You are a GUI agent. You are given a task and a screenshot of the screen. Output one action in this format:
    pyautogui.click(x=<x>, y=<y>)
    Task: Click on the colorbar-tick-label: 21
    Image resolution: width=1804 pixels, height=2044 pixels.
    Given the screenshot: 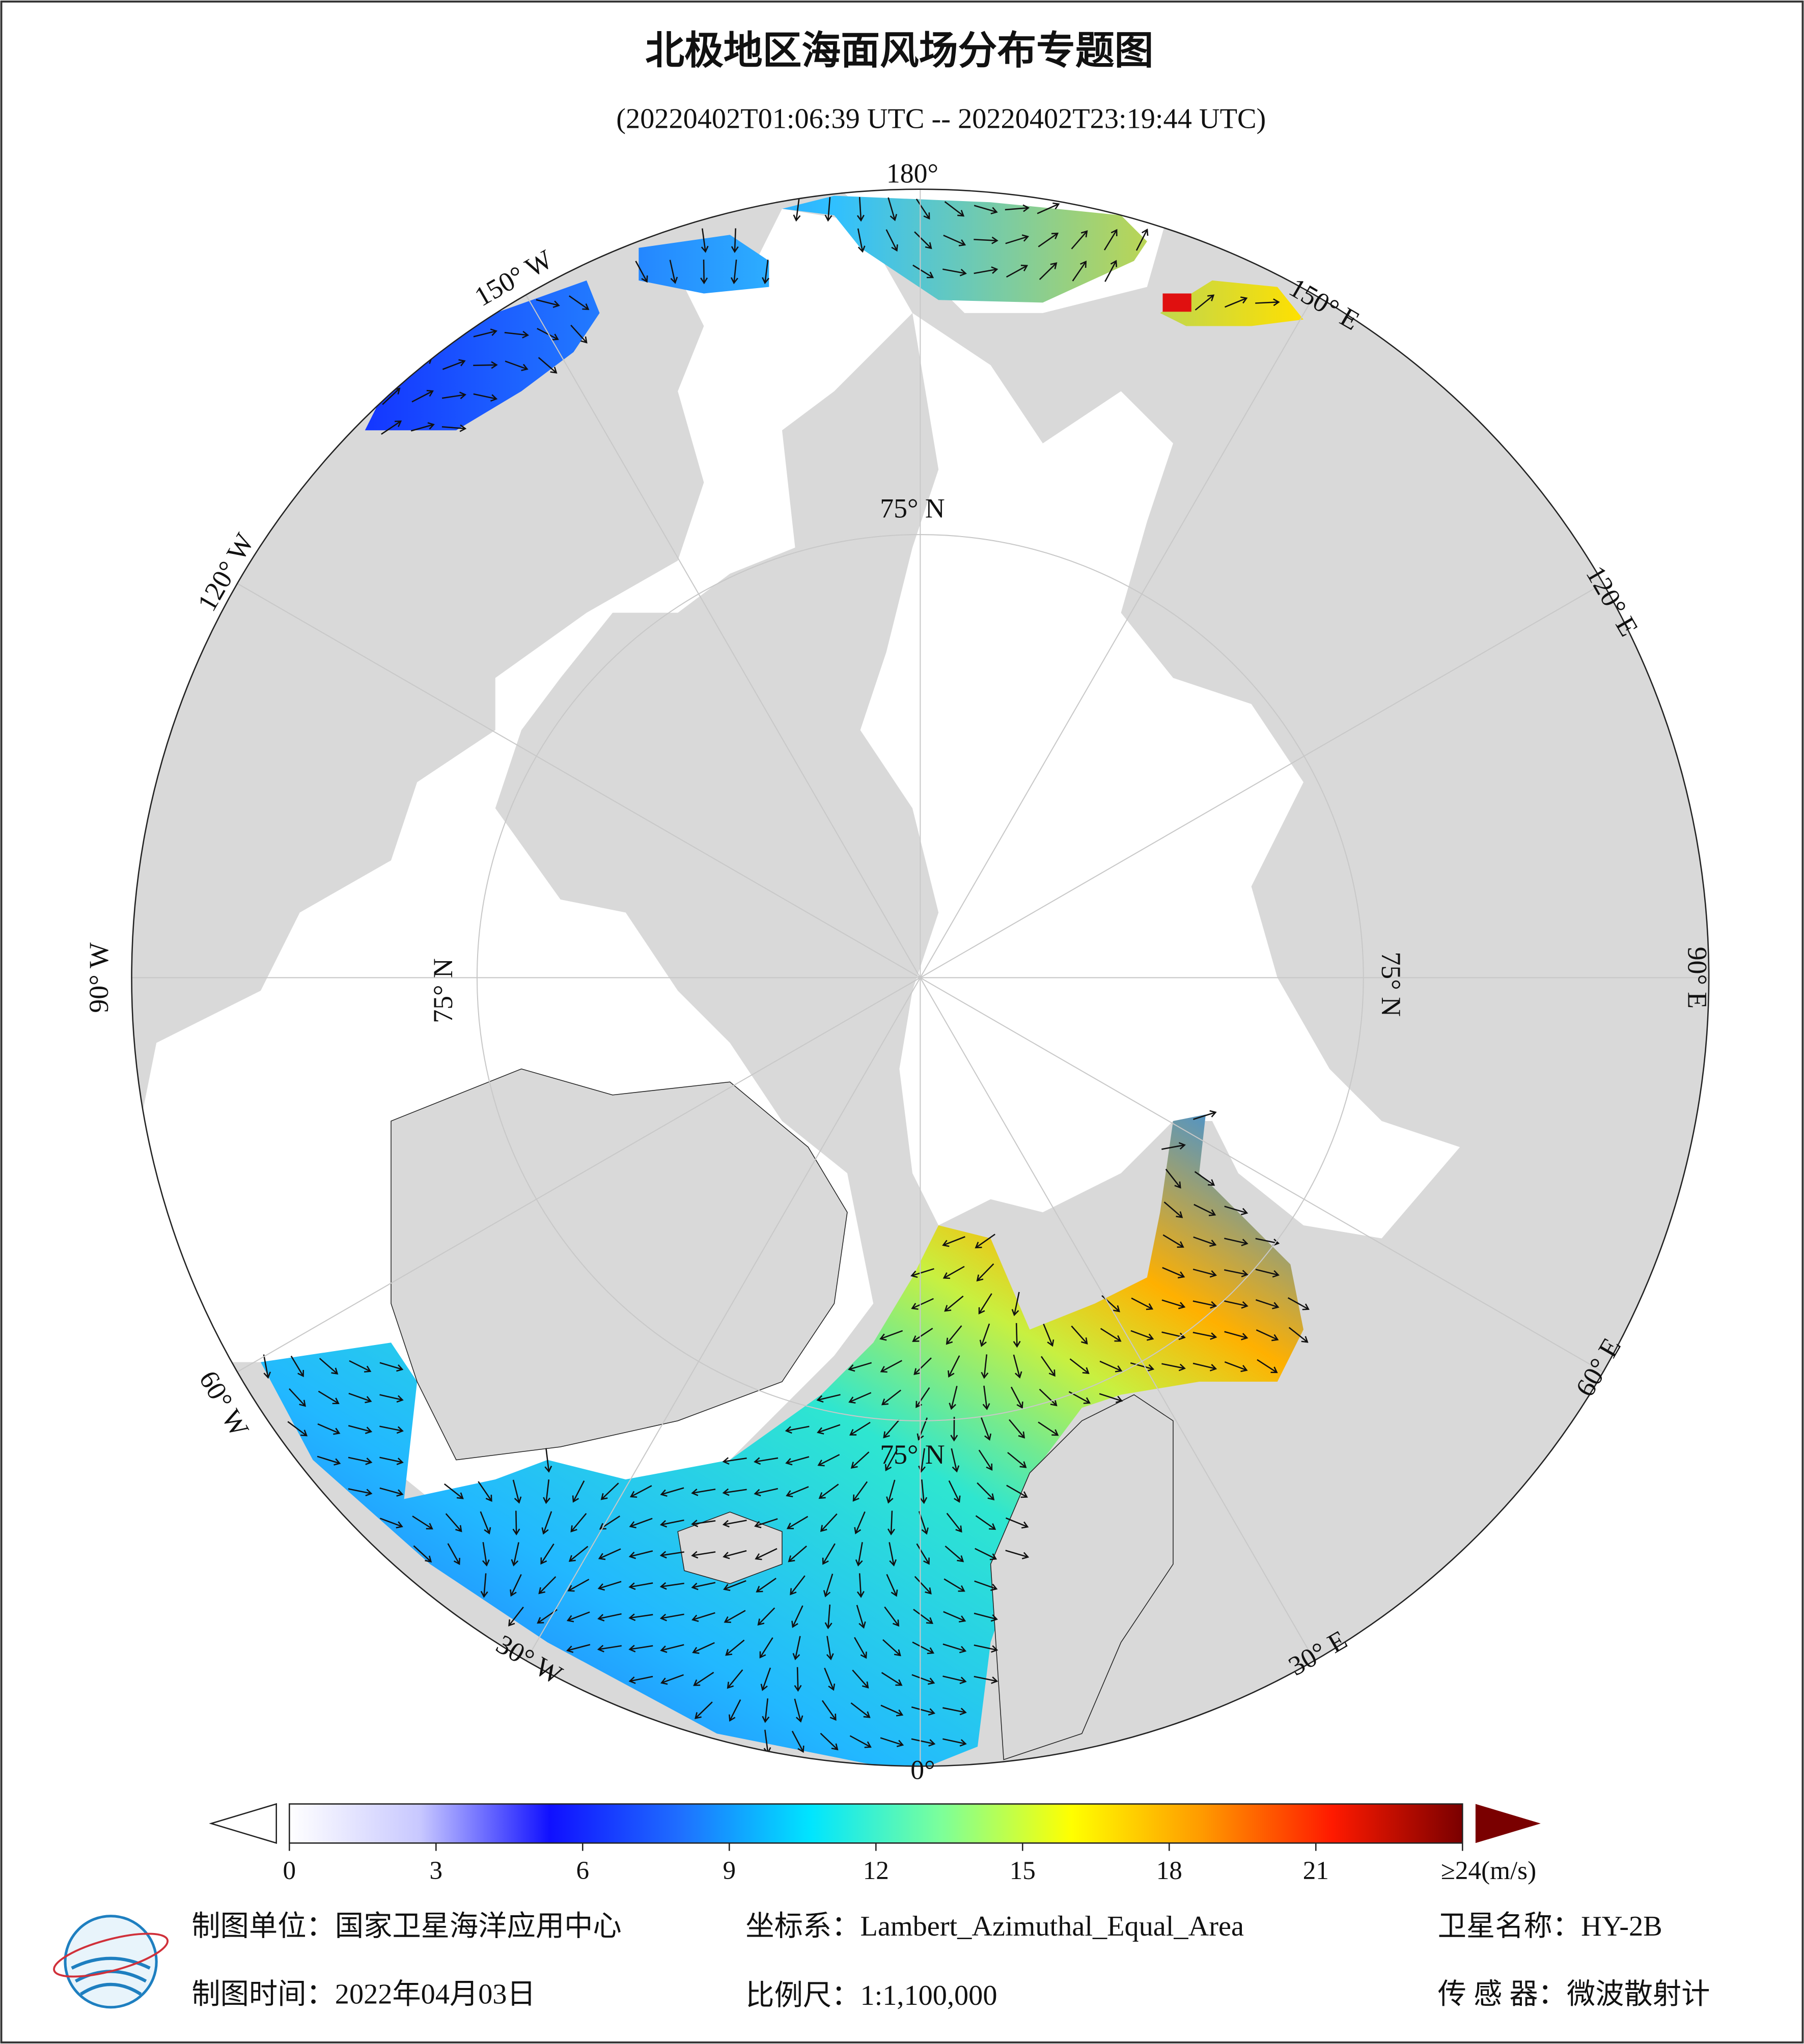 What is the action you would take?
    pyautogui.click(x=1316, y=1870)
    